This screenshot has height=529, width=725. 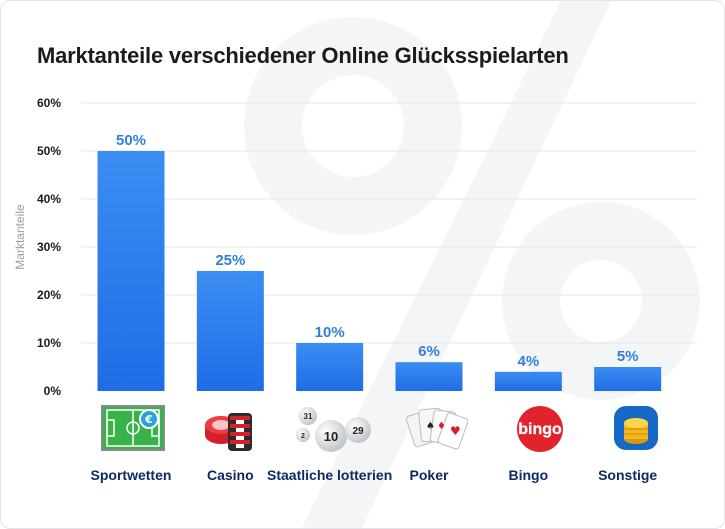 What do you see at coordinates (636, 428) in the screenshot?
I see `coin-stack-icon` at bounding box center [636, 428].